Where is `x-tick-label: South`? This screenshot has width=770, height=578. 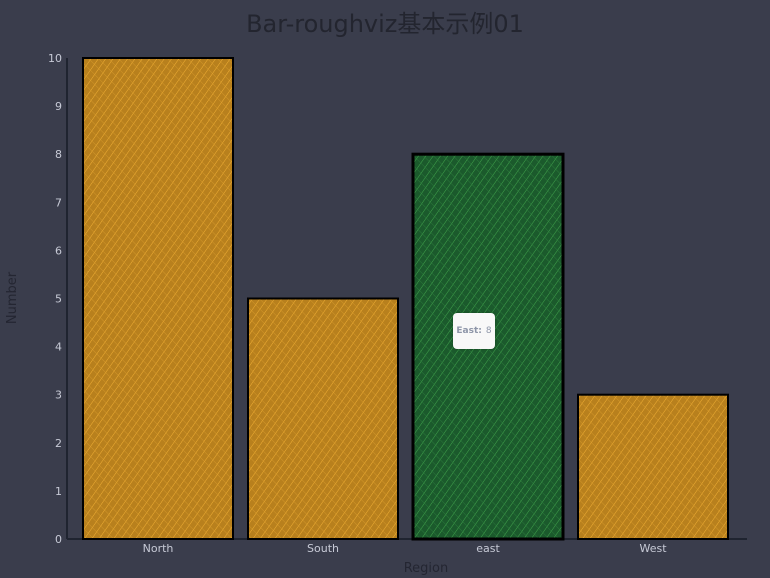 x-tick-label: South is located at coordinates (323, 548).